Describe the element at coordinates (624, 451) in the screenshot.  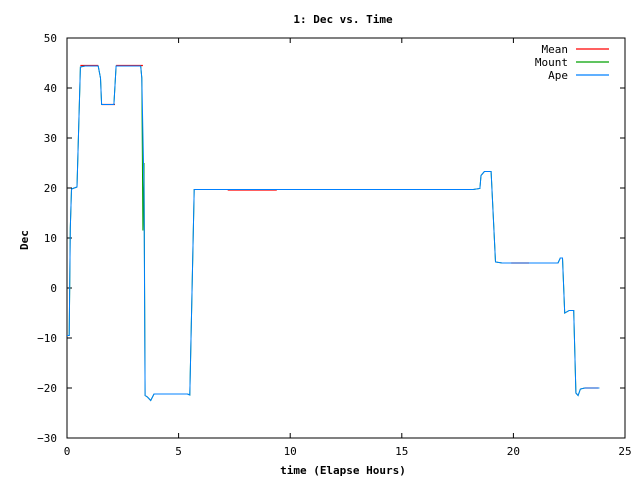
I see `x-tick-label: 25` at that location.